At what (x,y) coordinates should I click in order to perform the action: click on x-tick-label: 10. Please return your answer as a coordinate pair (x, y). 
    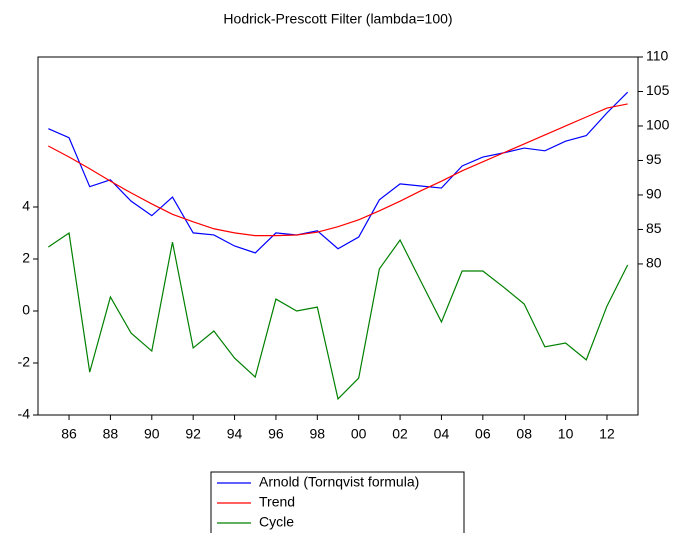
    Looking at the image, I should click on (566, 434).